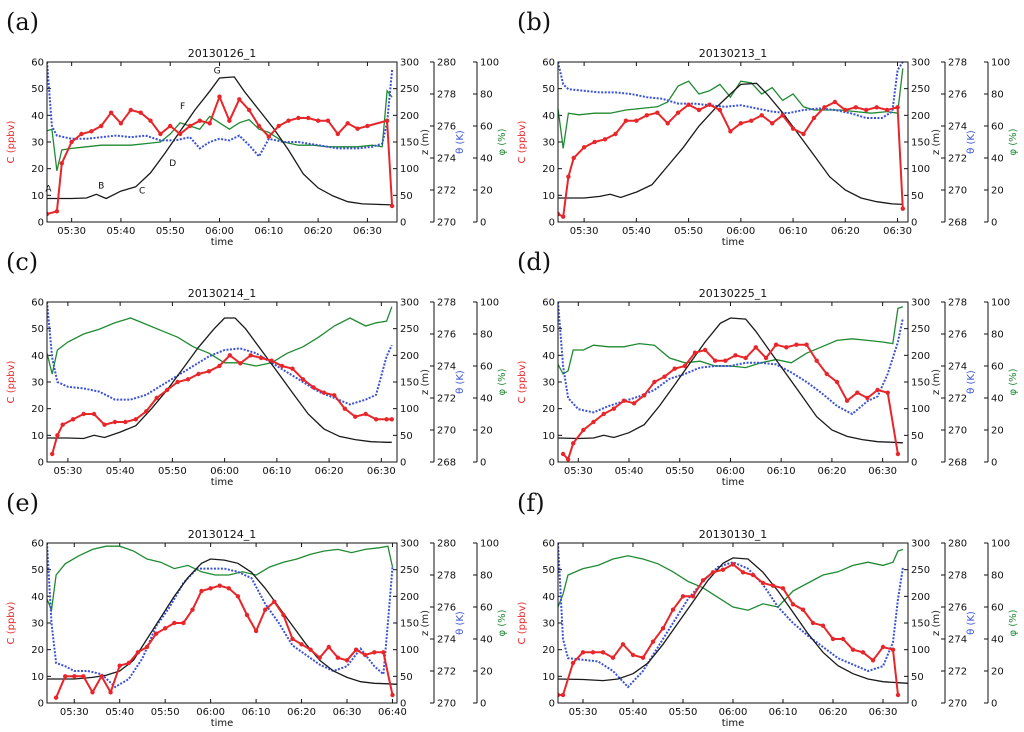  Describe the element at coordinates (548, 303) in the screenshot. I see `panel-d-ytick-c-label: 60` at that location.